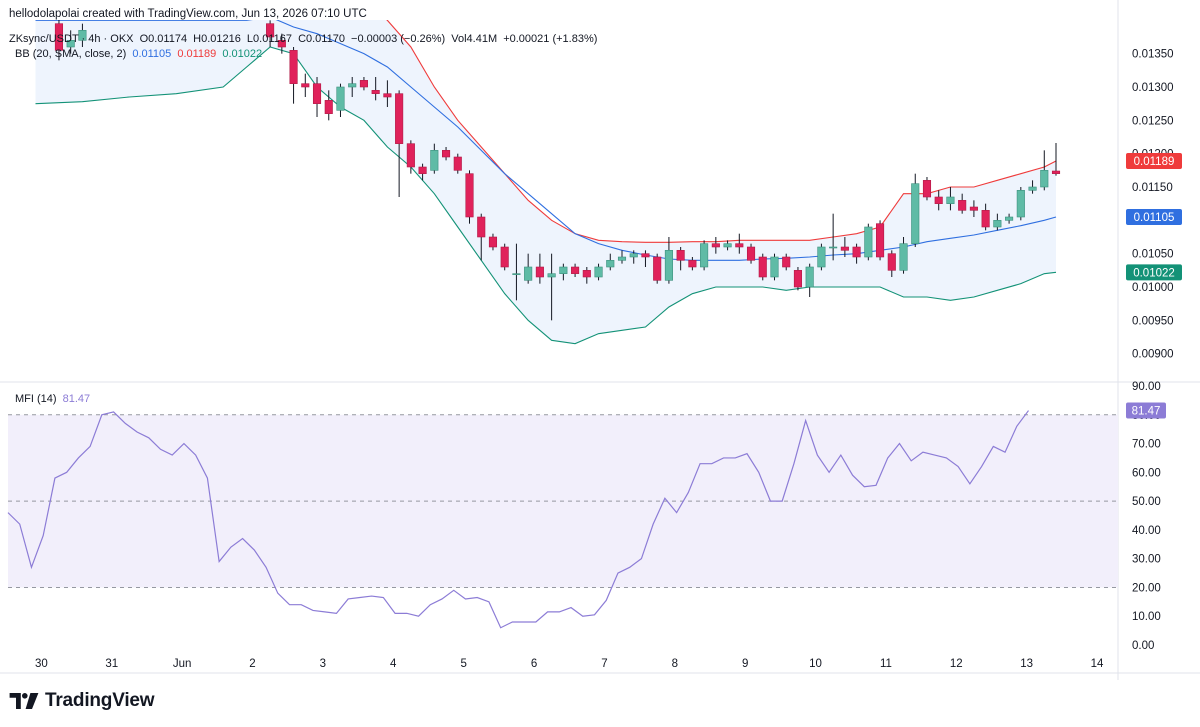  I want to click on mfi-tick-label: 90.00, so click(1146, 387).